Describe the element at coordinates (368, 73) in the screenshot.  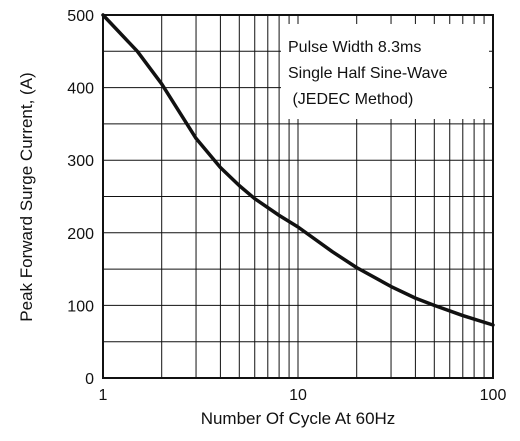
I see `annotation-line-2: Single Half Sine-Wave` at that location.